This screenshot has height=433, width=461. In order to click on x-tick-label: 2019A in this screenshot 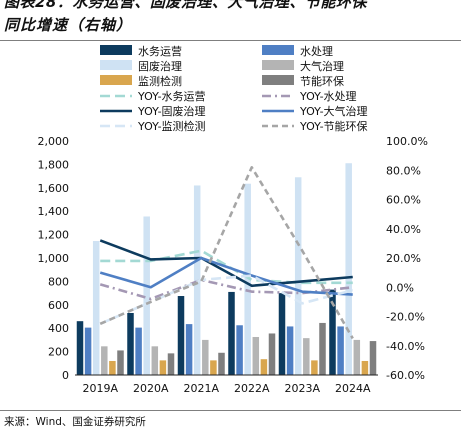, I will do `click(100, 388)`.